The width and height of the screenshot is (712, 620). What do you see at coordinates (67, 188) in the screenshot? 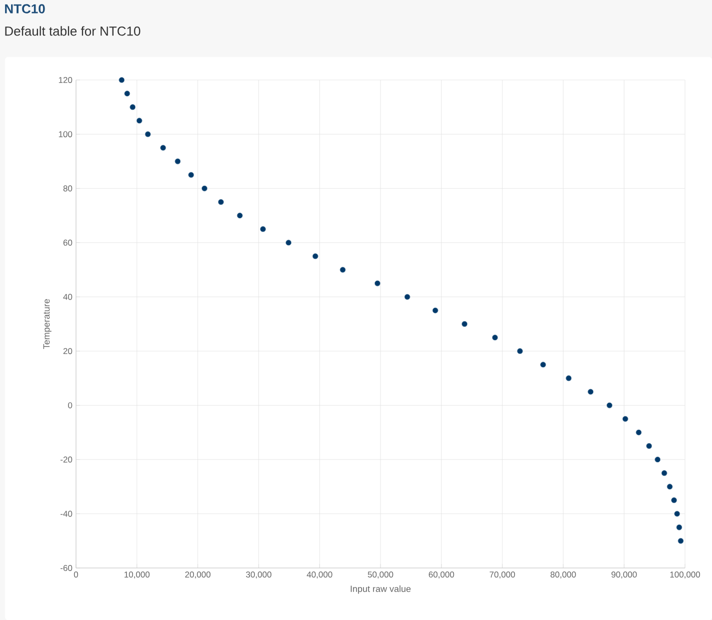
I see `y-tick-label: 80` at bounding box center [67, 188].